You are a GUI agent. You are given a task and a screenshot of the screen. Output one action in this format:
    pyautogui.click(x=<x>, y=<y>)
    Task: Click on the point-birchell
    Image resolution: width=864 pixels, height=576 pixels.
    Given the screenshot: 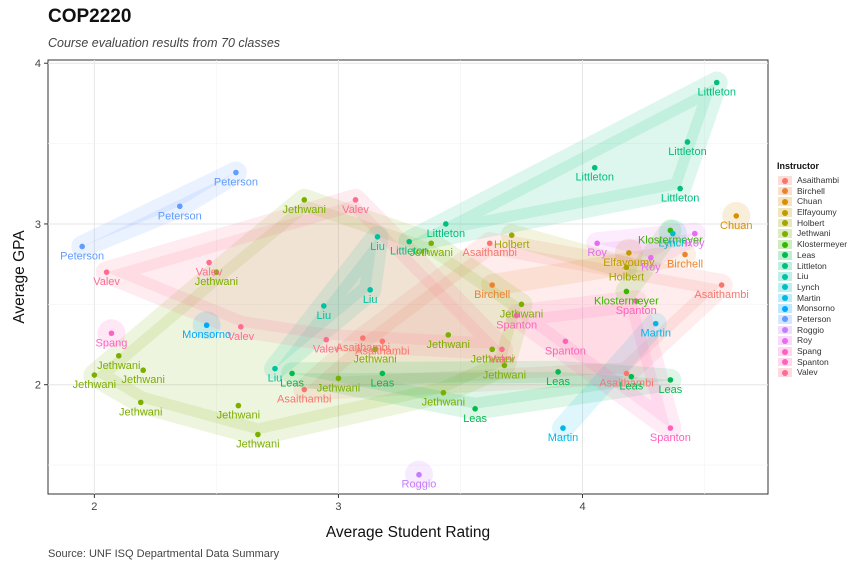 What is the action you would take?
    pyautogui.click(x=685, y=254)
    